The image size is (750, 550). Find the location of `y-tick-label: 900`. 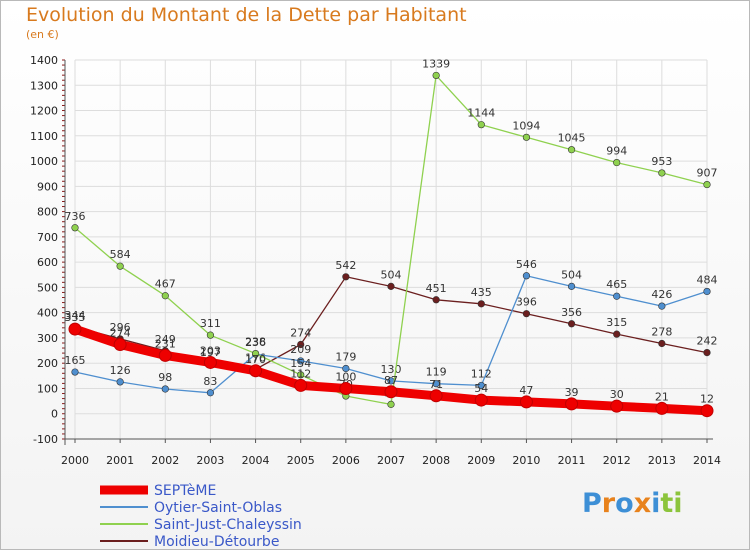

y-tick-label: 900 is located at coordinates (47, 186).